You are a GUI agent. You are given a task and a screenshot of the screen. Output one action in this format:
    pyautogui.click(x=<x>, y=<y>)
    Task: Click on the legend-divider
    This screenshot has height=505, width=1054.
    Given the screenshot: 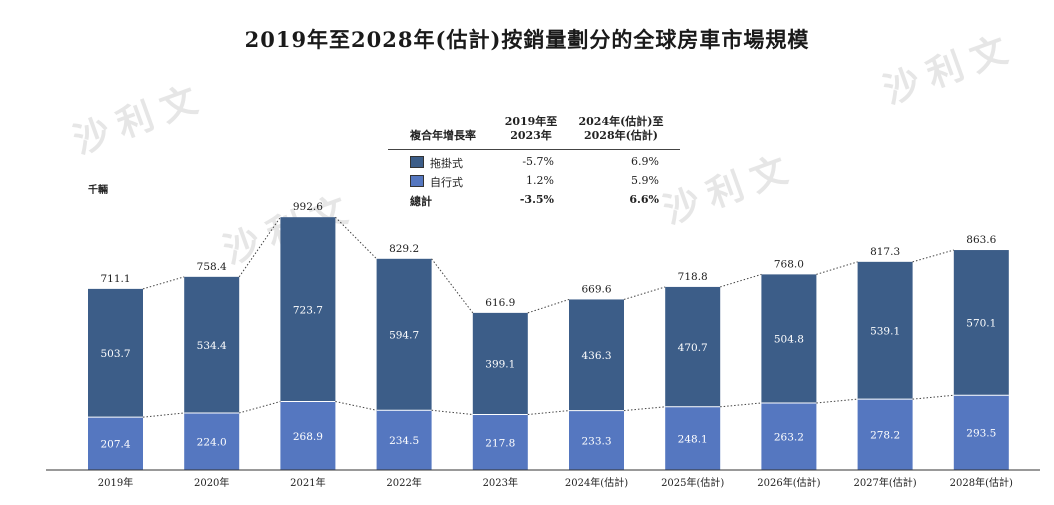 What is the action you would take?
    pyautogui.click(x=534, y=149)
    